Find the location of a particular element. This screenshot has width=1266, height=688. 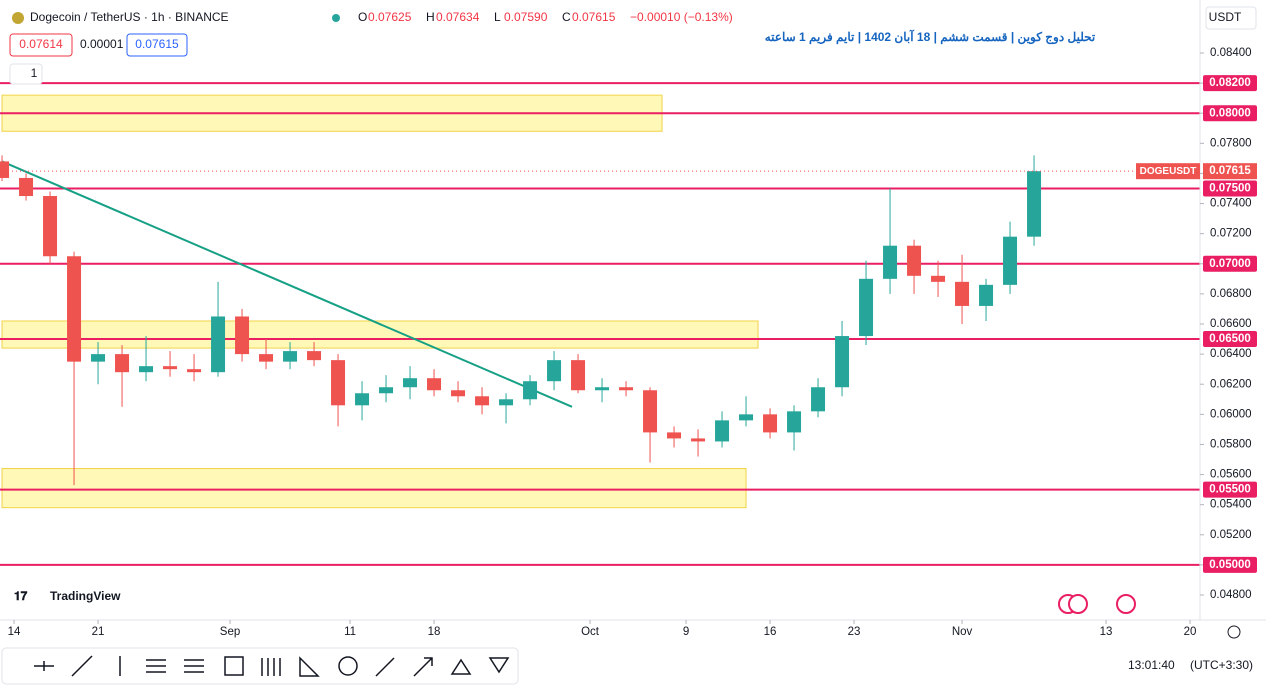

settings-icon is located at coordinates (1234, 632).